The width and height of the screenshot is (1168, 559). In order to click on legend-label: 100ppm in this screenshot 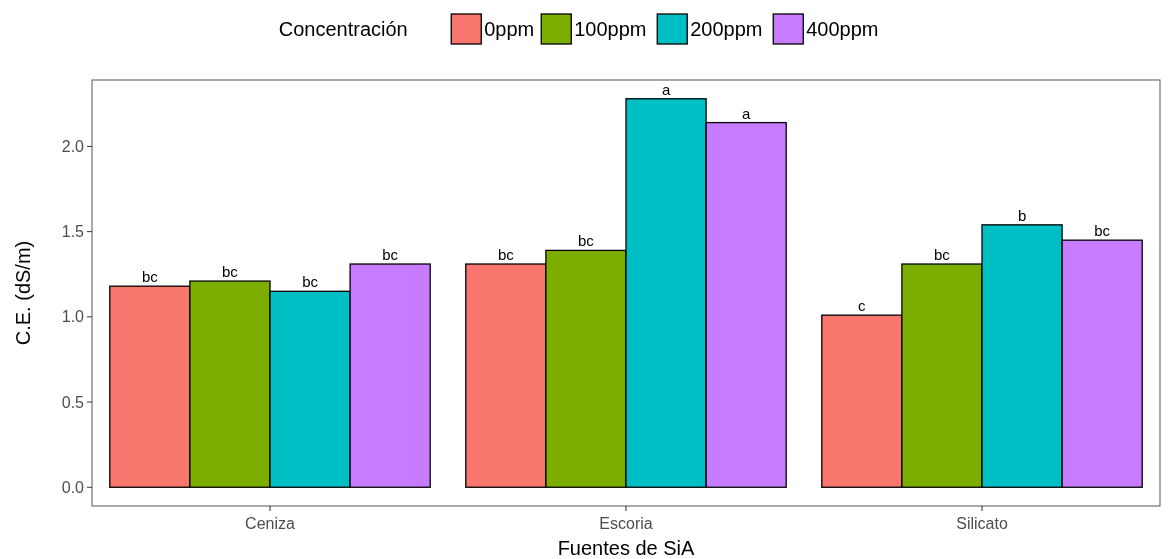, I will do `click(610, 29)`.